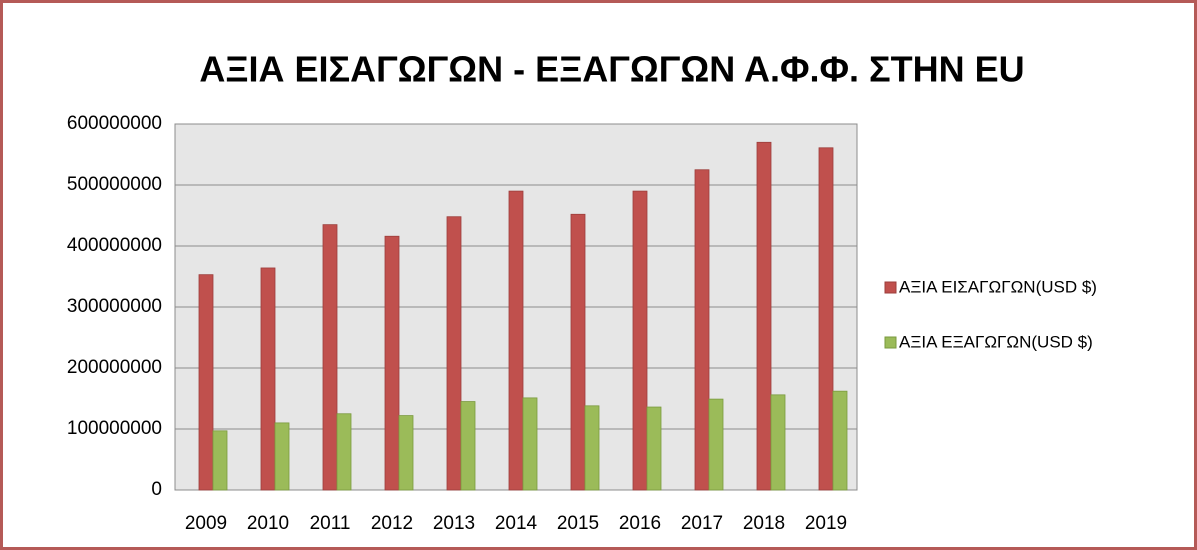 This screenshot has width=1197, height=550. I want to click on x-tick-label: 2013, so click(454, 523).